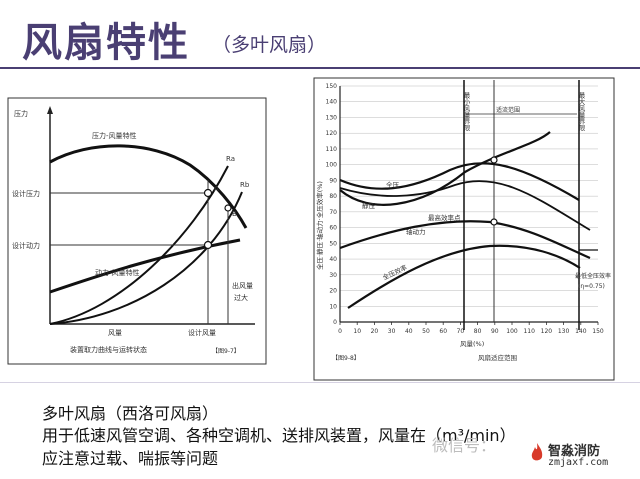 Image resolution: width=640 pixels, height=479 pixels. What do you see at coordinates (472, 344) in the screenshot?
I see `right-x-label: 风量(%)` at bounding box center [472, 344].